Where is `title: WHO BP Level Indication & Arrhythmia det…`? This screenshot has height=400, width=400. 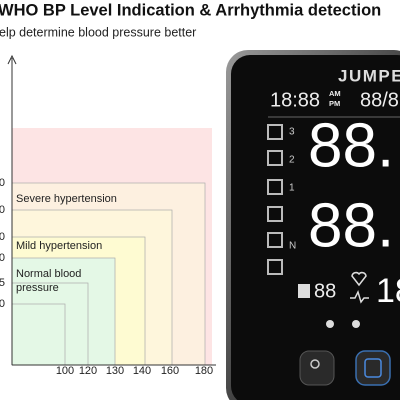
title: WHO BP Level Indication & Arrhythmia det… is located at coordinates (190, 10).